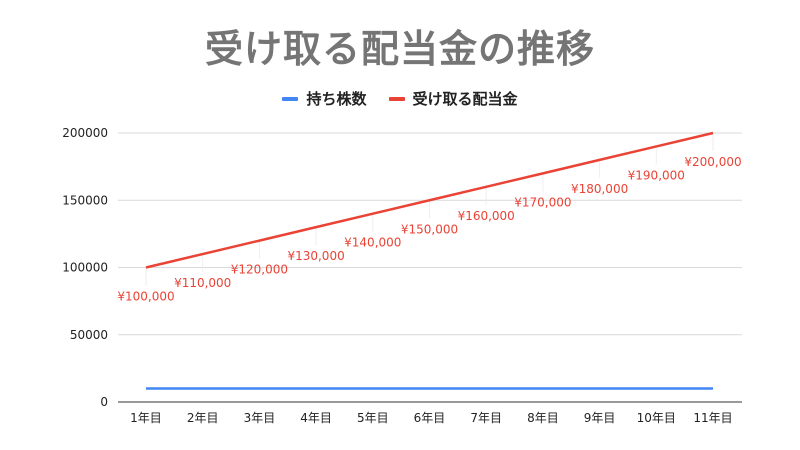  I want to click on legend-item-dividends: 受け取る配当金, so click(453, 98).